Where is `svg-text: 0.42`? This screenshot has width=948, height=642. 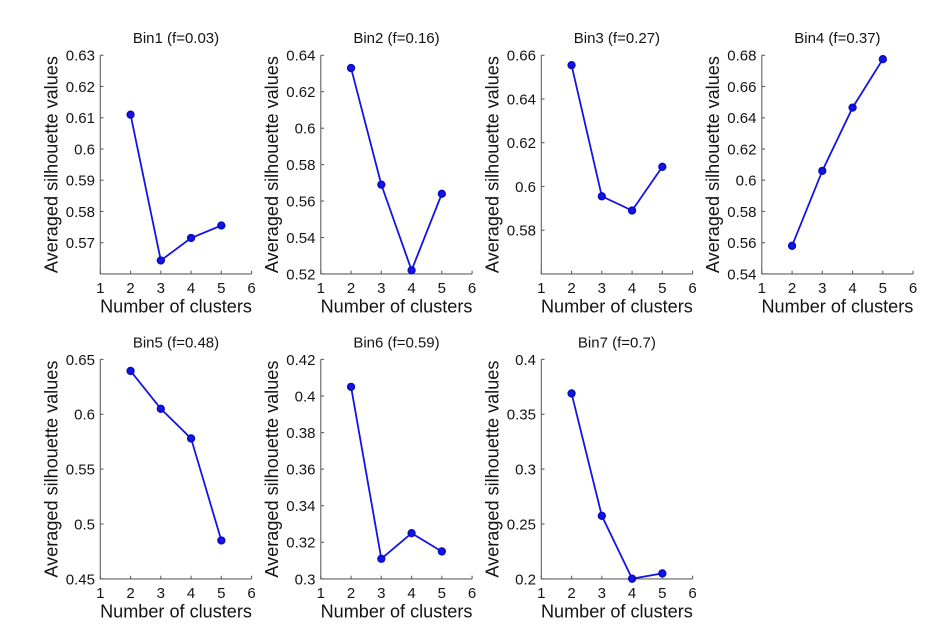 svg-text: 0.42 is located at coordinates (300, 360).